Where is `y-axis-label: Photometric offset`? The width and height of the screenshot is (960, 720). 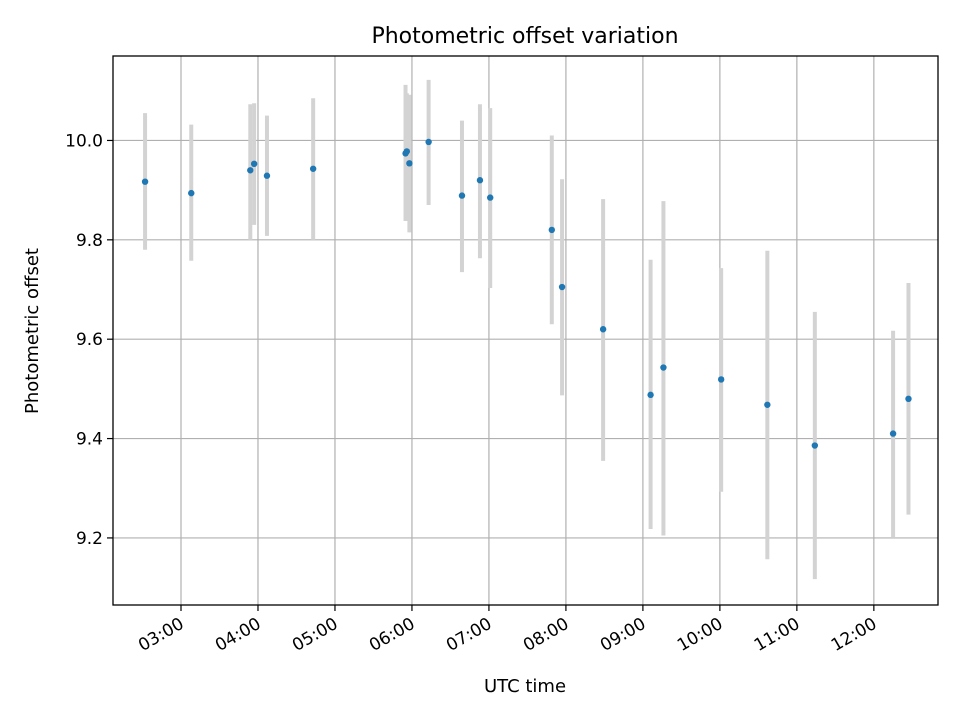
y-axis-label: Photometric offset is located at coordinates (32, 331).